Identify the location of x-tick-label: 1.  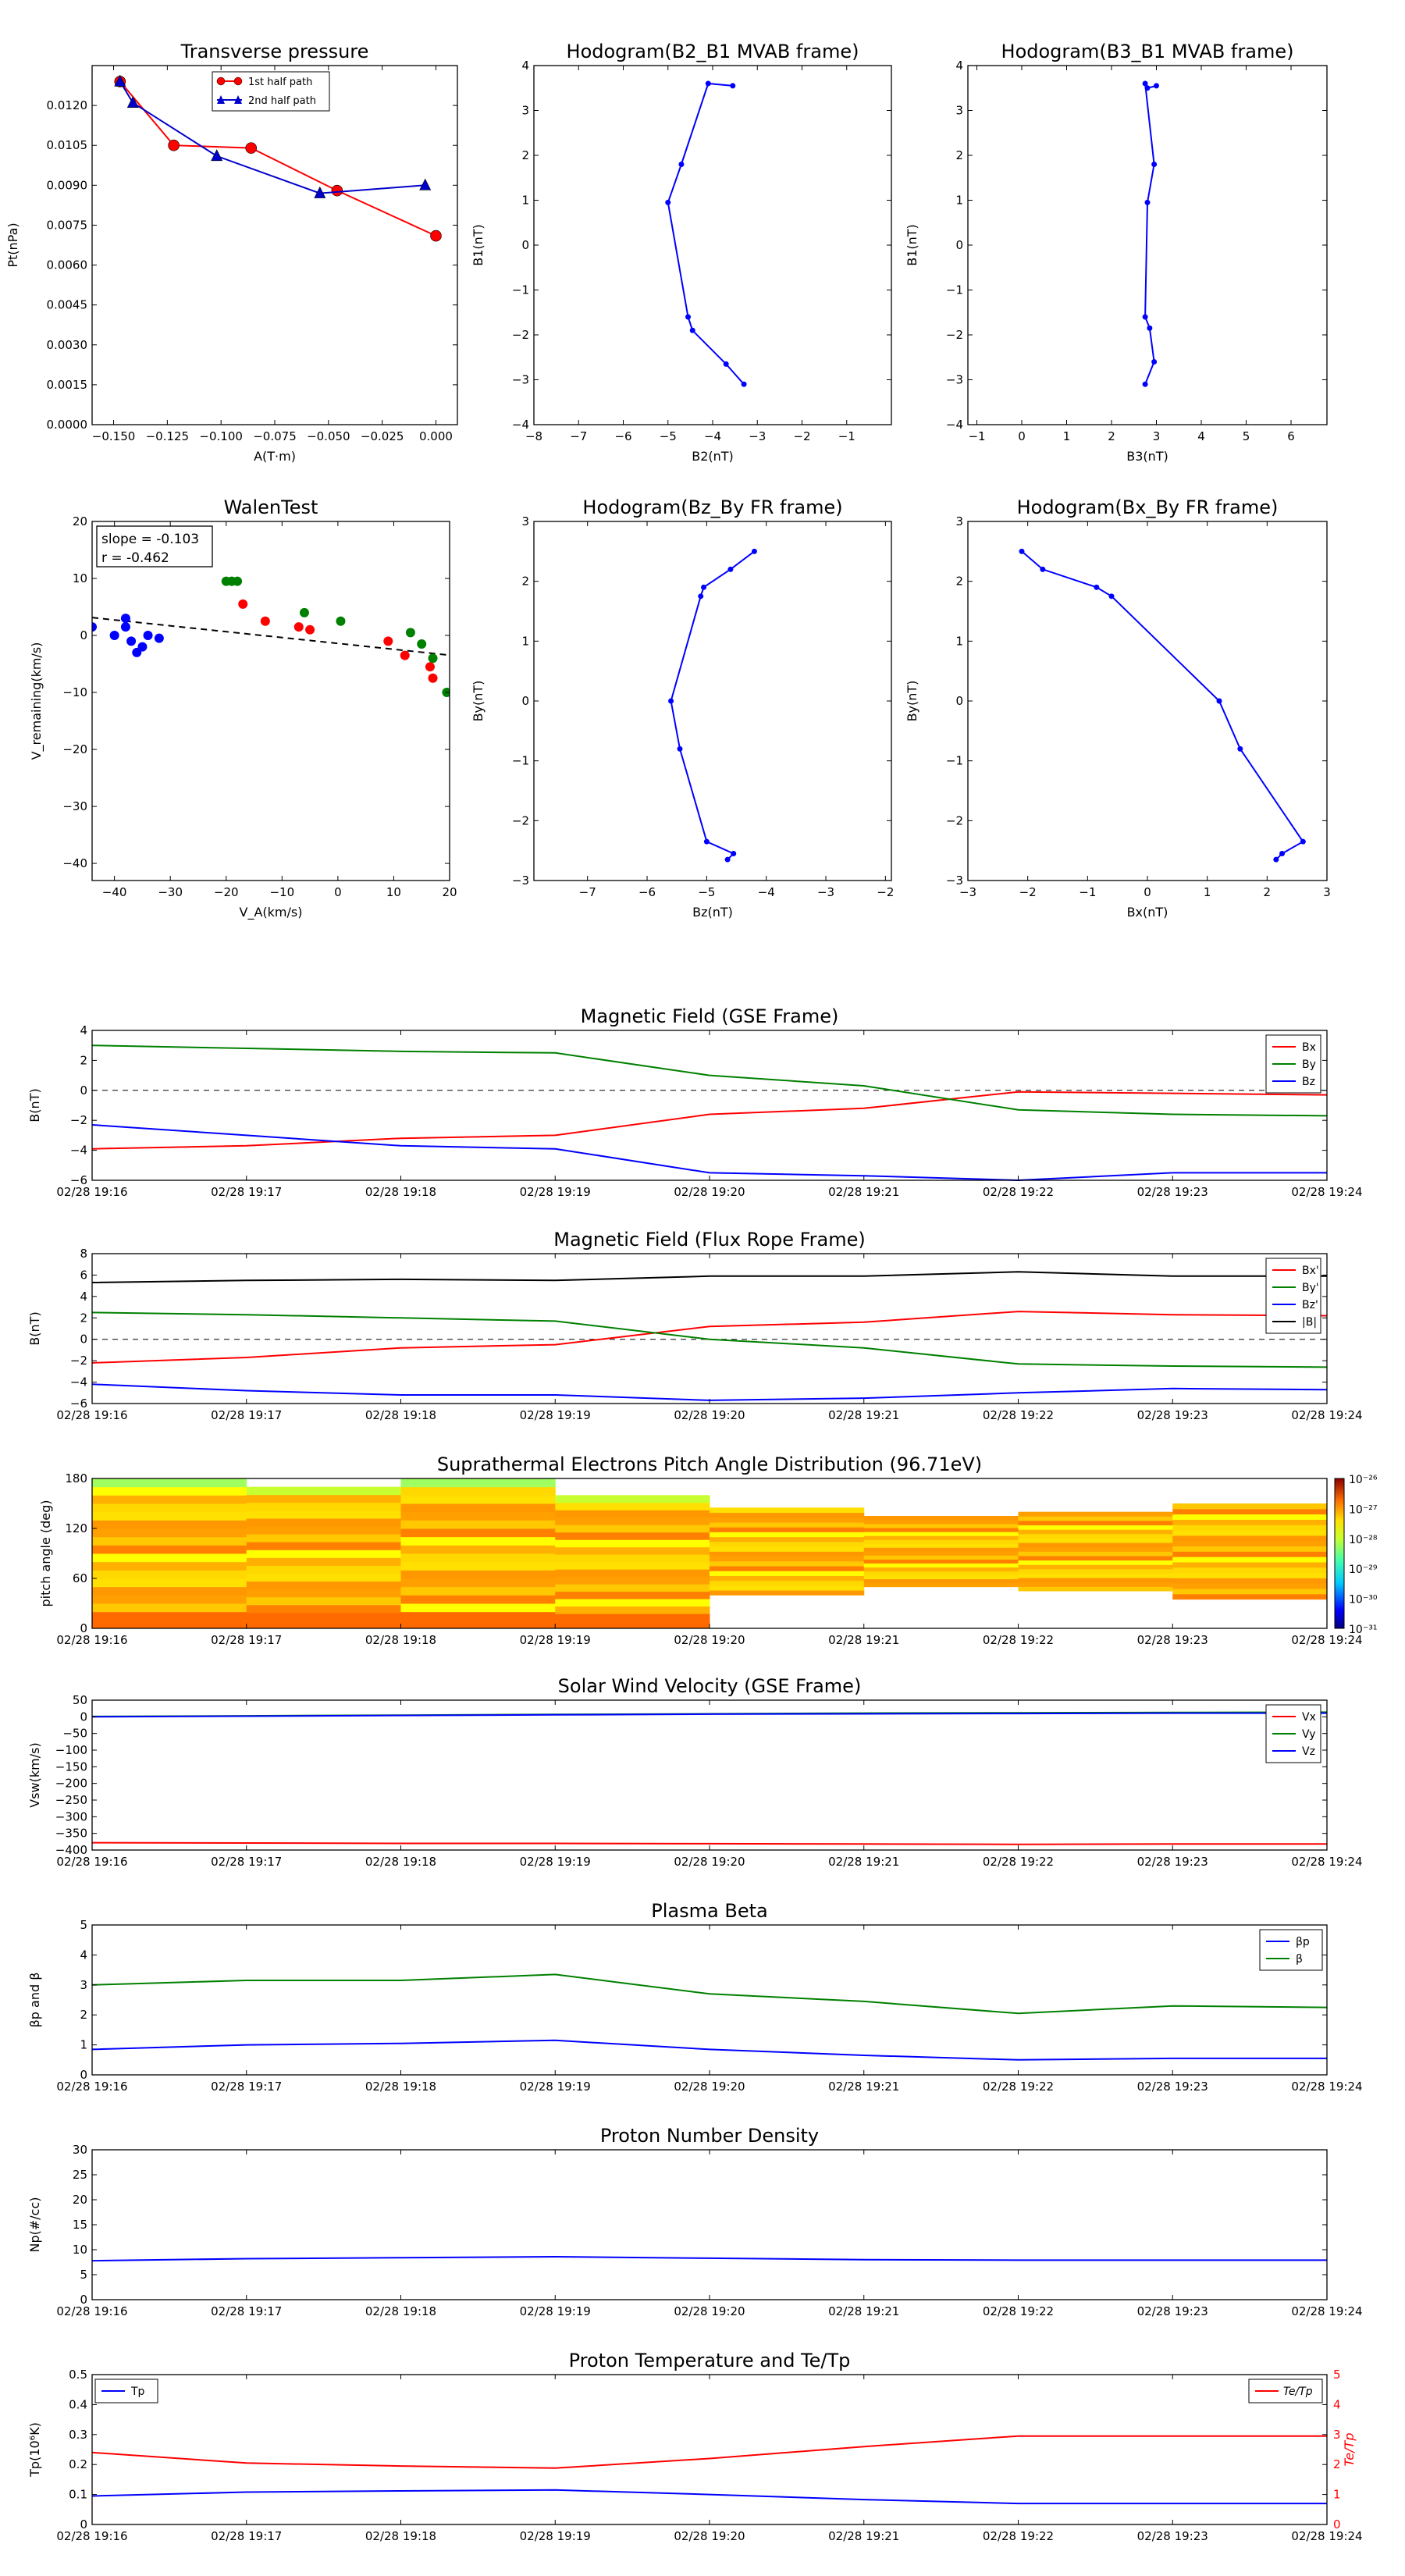
(1208, 892).